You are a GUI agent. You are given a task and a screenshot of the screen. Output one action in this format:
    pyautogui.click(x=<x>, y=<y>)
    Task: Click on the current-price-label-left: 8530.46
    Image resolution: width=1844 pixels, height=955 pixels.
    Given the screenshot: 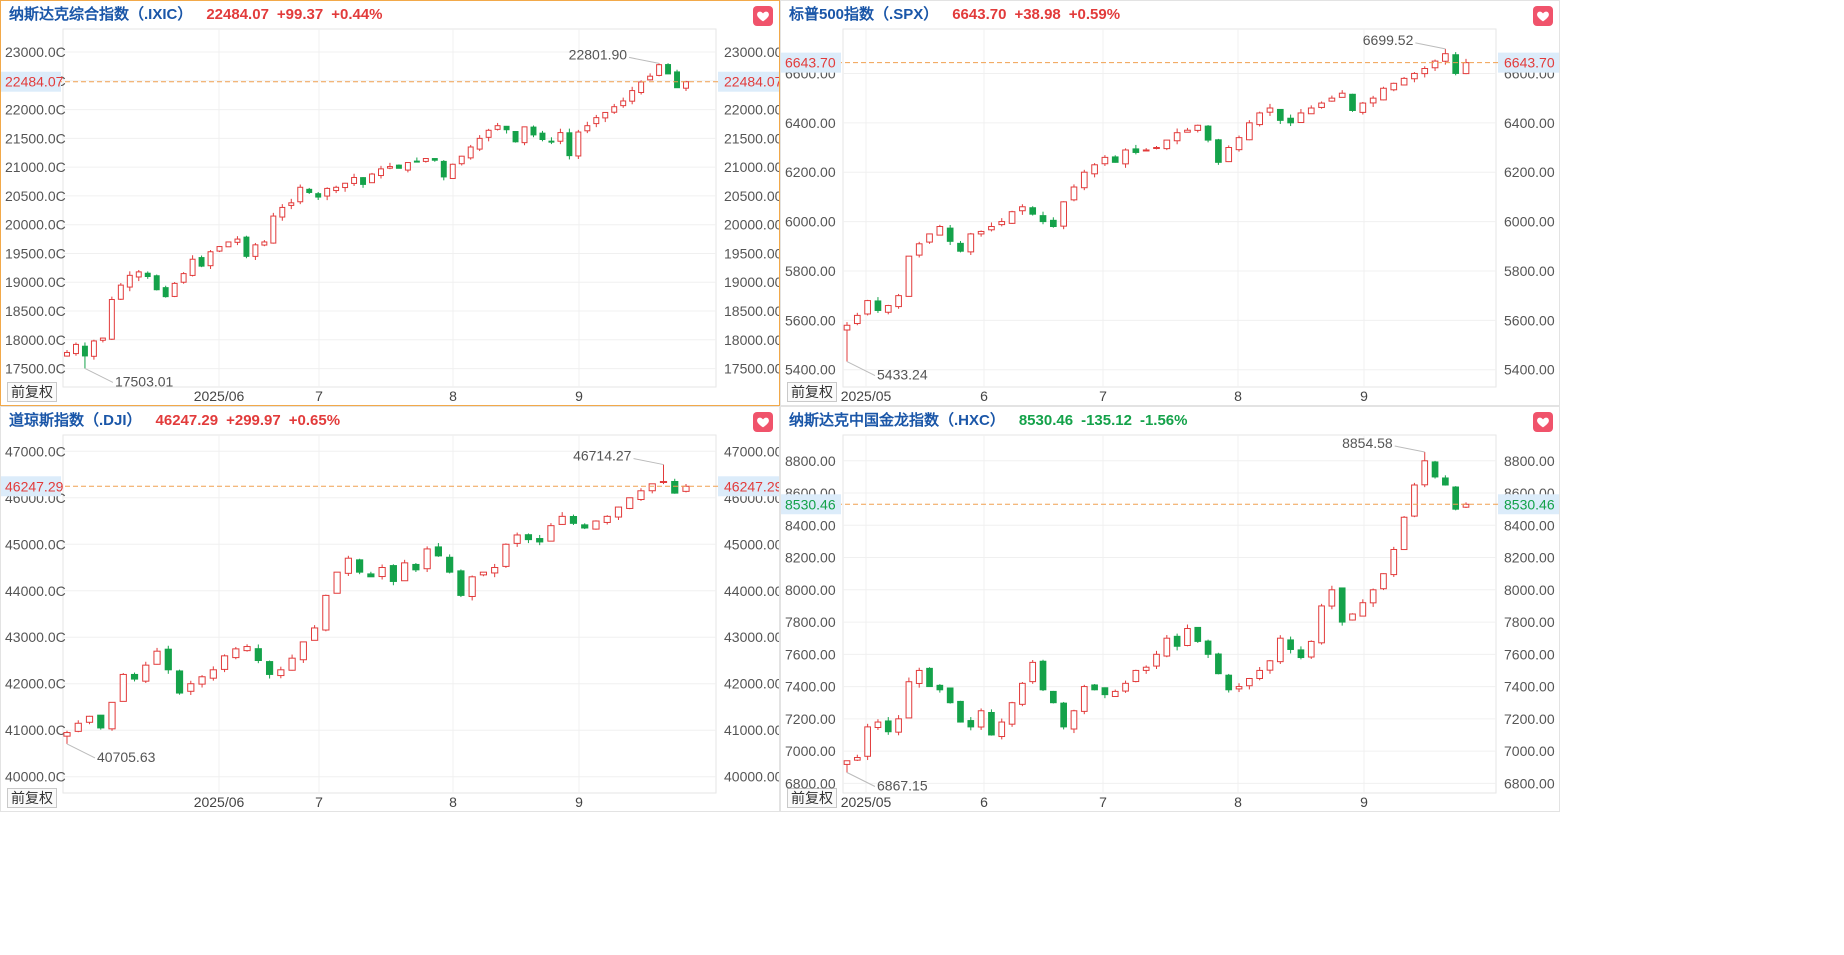 What is the action you would take?
    pyautogui.click(x=810, y=504)
    